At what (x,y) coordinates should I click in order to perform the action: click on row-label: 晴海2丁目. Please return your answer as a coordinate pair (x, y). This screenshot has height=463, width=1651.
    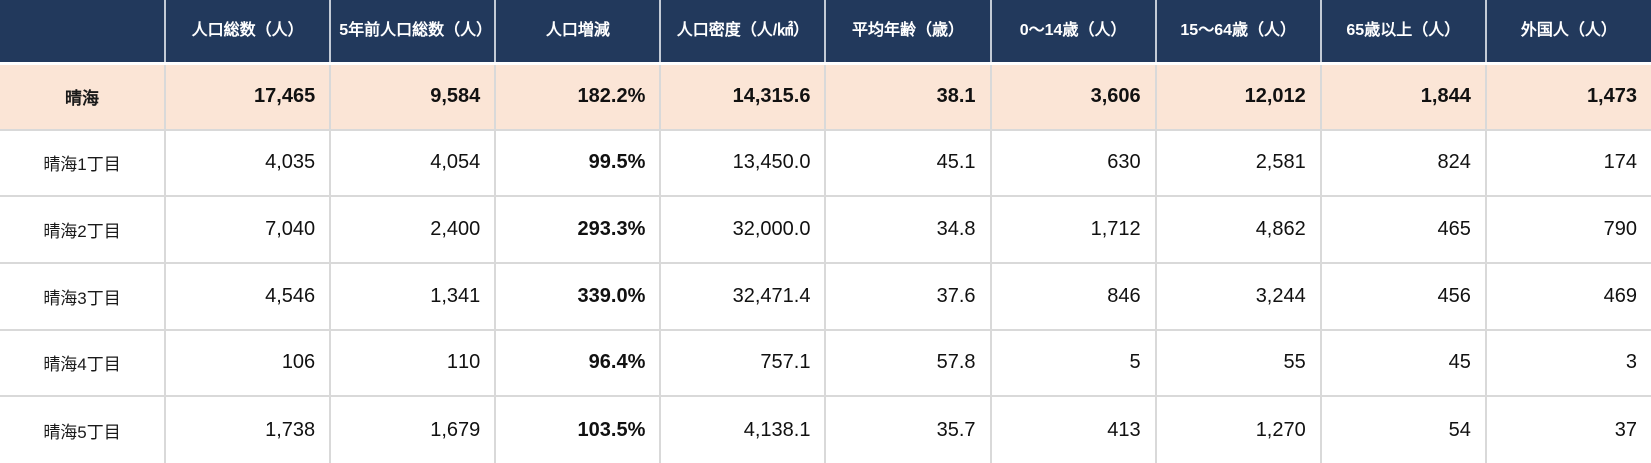
    Looking at the image, I should click on (83, 229).